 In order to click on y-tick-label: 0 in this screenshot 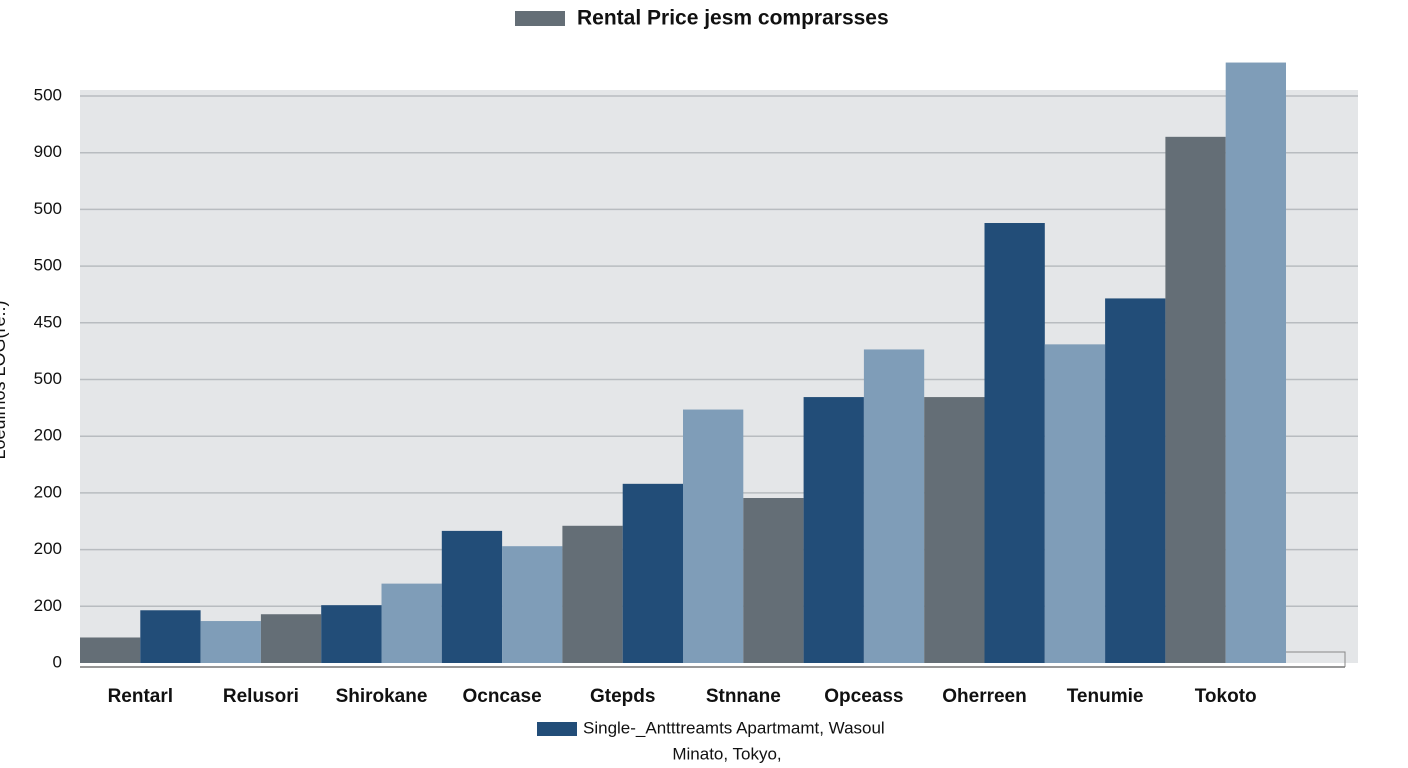, I will do `click(57, 661)`.